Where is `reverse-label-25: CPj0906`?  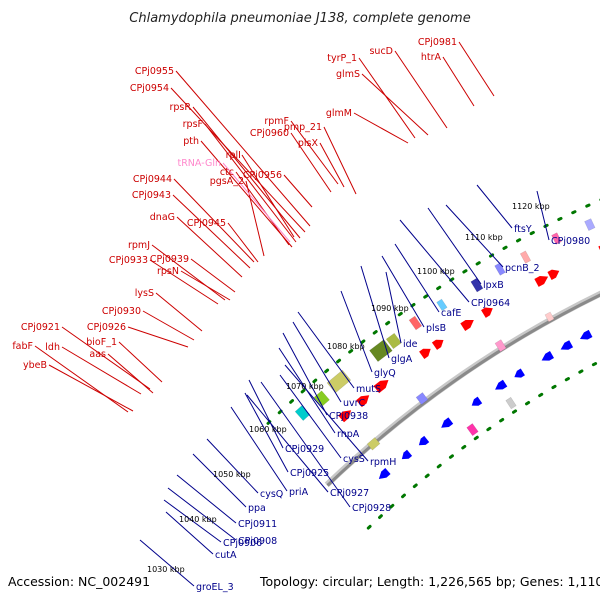
reverse-label-25: CPj0906 is located at coordinates (242, 543).